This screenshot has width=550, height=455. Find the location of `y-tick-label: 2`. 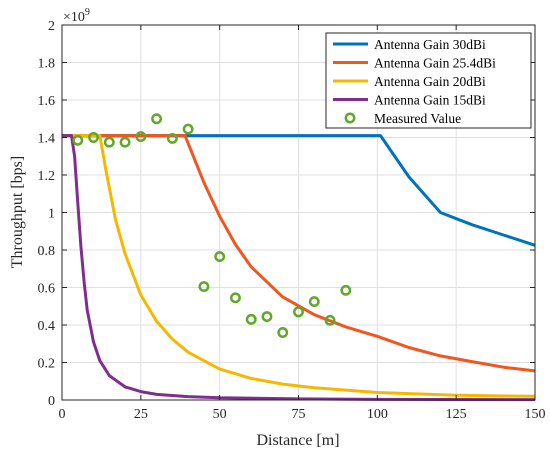

y-tick-label: 2 is located at coordinates (51, 26).